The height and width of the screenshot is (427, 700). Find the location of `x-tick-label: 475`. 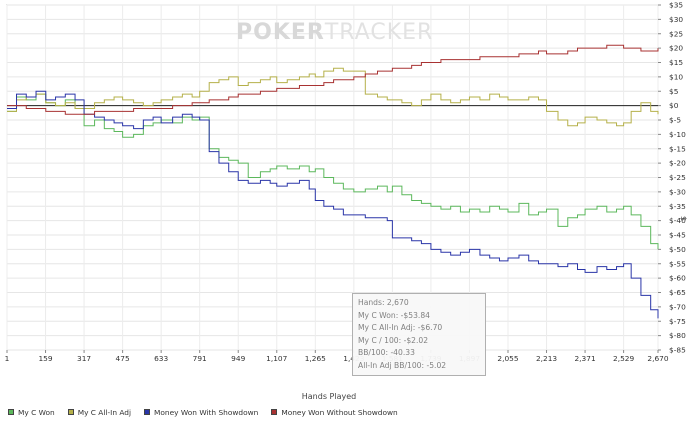

x-tick-label: 475 is located at coordinates (123, 358).